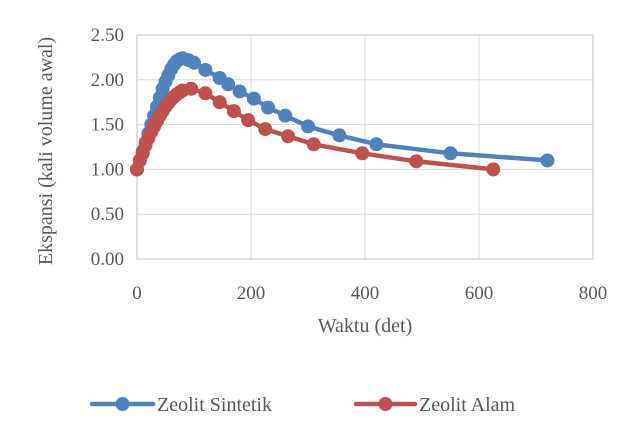  Describe the element at coordinates (214, 405) in the screenshot. I see `legend-label: Zeolit Sintetik` at that location.